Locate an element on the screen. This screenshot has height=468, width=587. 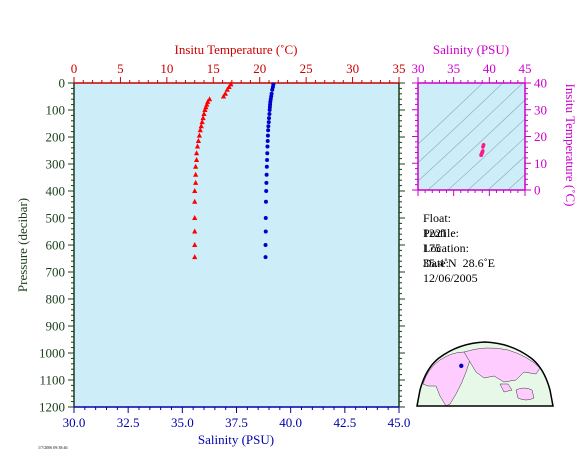
pressure-tick-label: 800 is located at coordinates (56, 299).